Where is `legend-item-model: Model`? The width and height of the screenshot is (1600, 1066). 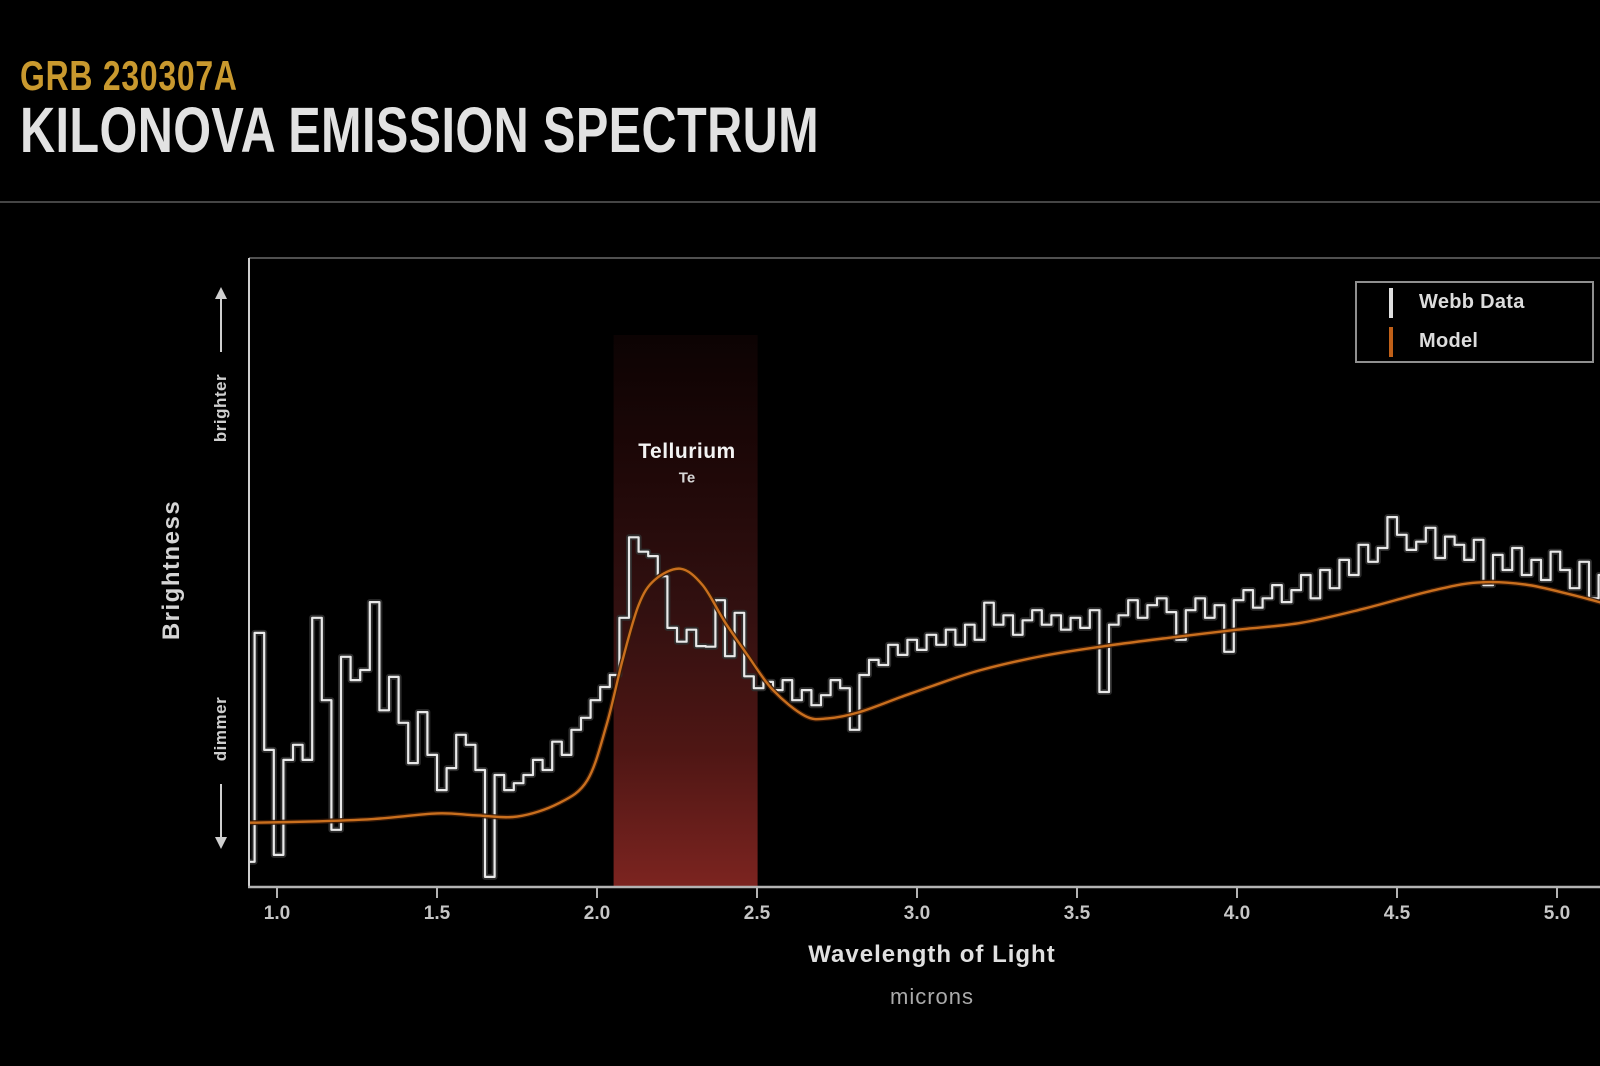
legend-item-model: Model is located at coordinates (1474, 341).